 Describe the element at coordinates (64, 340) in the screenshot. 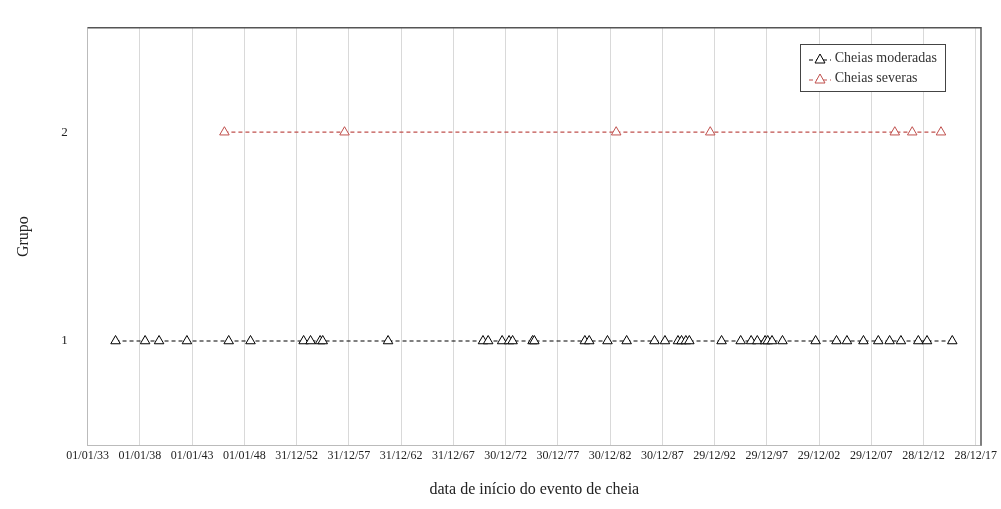

I see `y-tick-label: 1` at that location.